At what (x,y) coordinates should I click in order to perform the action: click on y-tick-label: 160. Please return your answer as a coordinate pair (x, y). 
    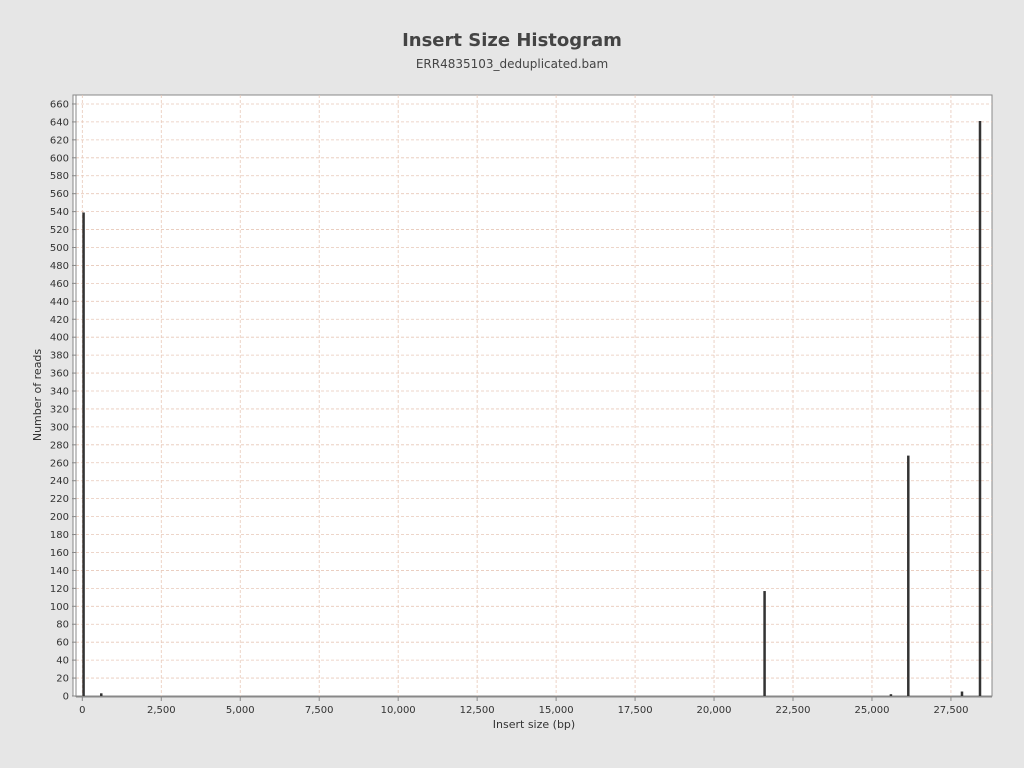
    Looking at the image, I should click on (59, 553).